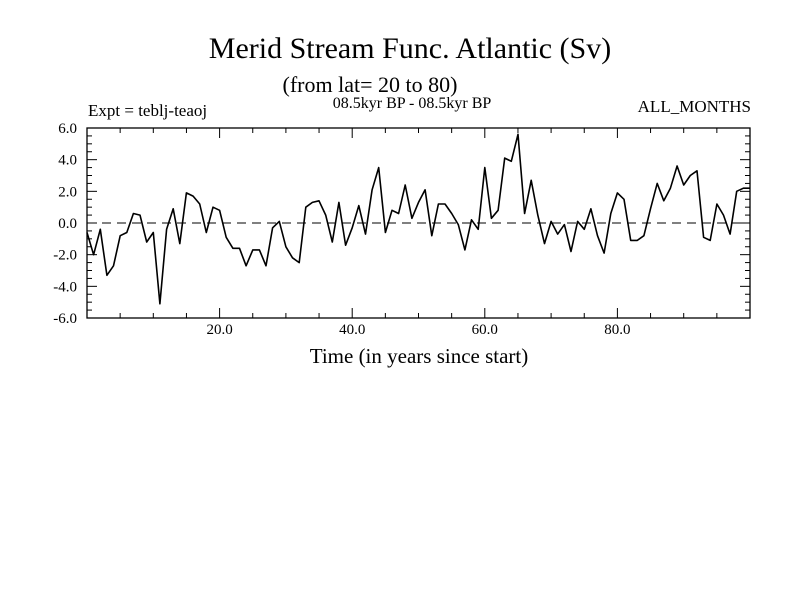 This screenshot has height=600, width=800. Describe the element at coordinates (370, 84) in the screenshot. I see `chart-subtitle: (from lat= 20 to 80)` at that location.